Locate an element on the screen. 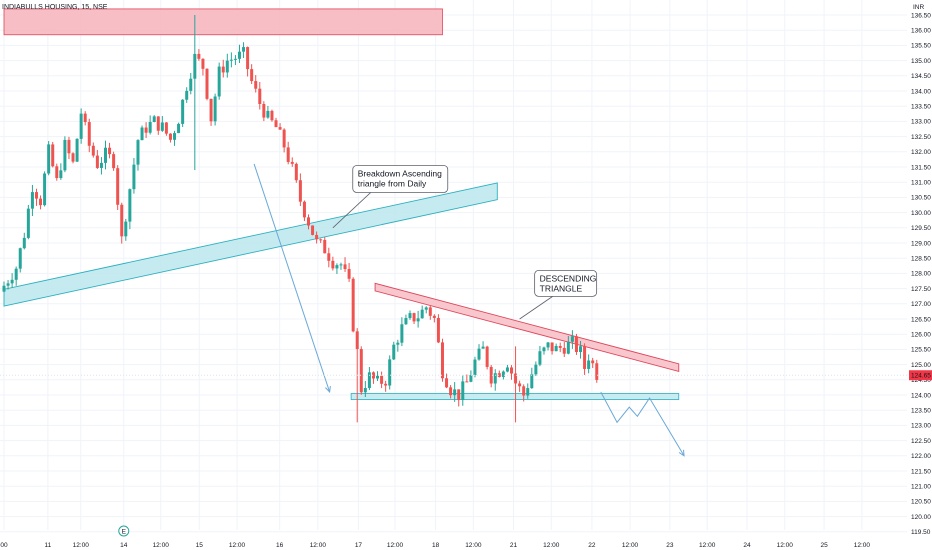 This screenshot has height=550, width=932. x-tick-label: 21 is located at coordinates (514, 545).